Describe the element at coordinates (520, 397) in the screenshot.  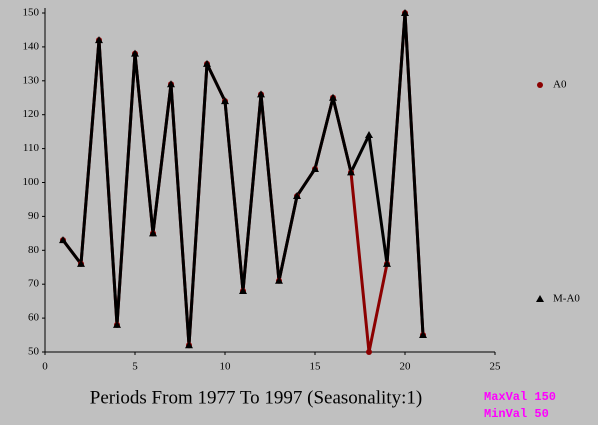
I see `annotation: MaxVal 150` at that location.